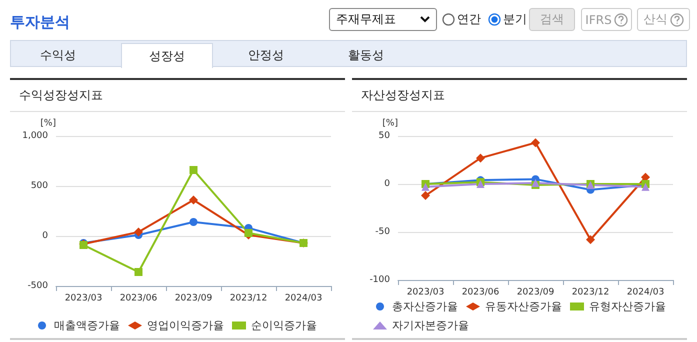 The width and height of the screenshot is (697, 342). What do you see at coordinates (185, 325) in the screenshot?
I see `legend-label: 영업이익증가율` at bounding box center [185, 325].